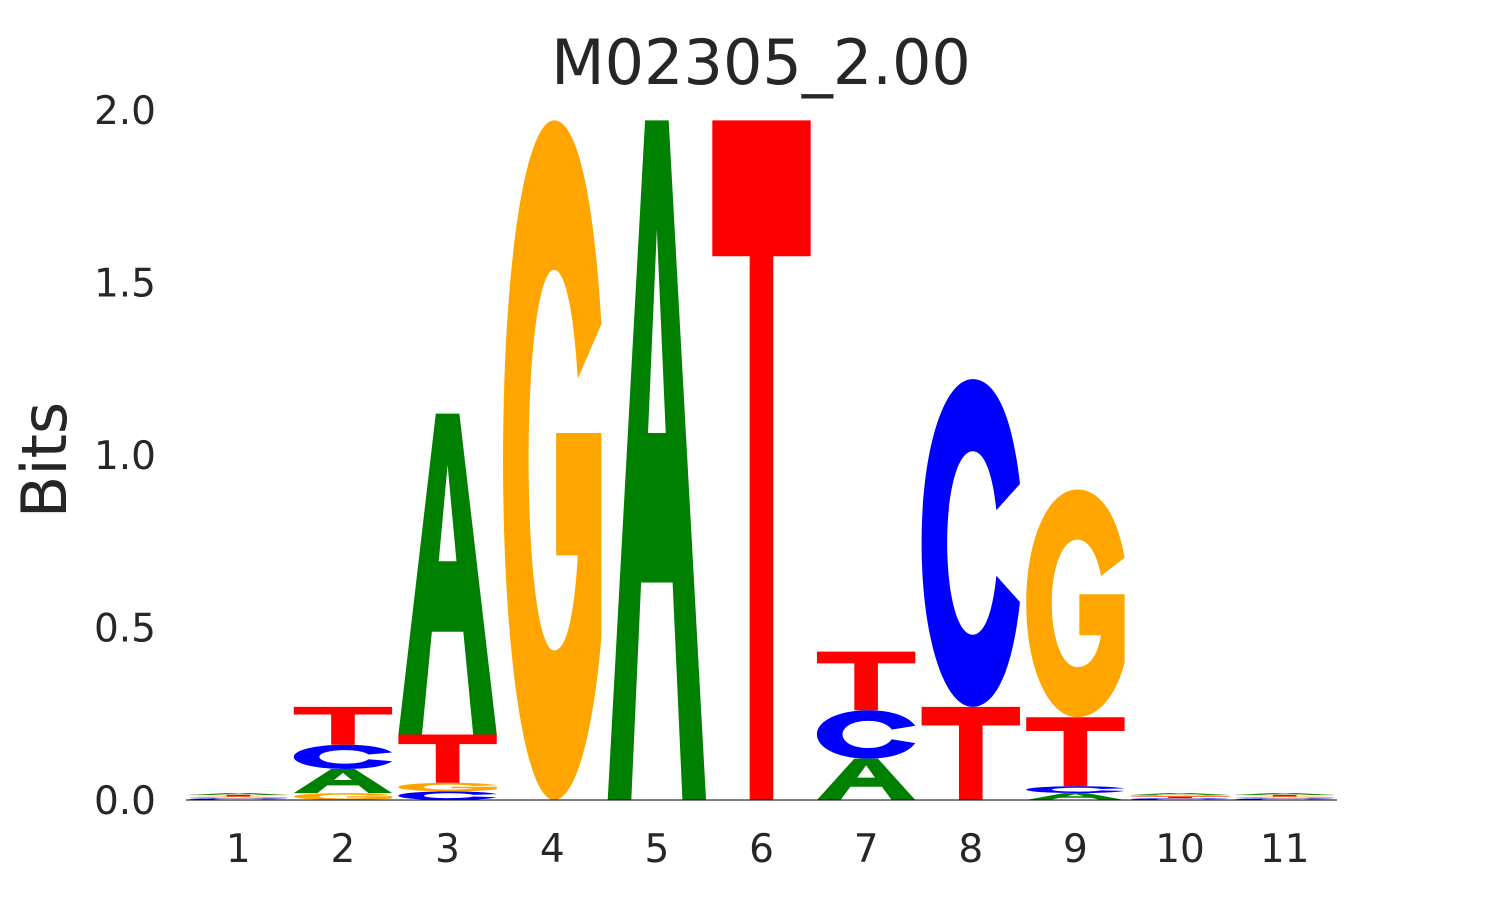 The height and width of the screenshot is (900, 1485). I want to click on x-tick-label: 5, so click(656, 849).